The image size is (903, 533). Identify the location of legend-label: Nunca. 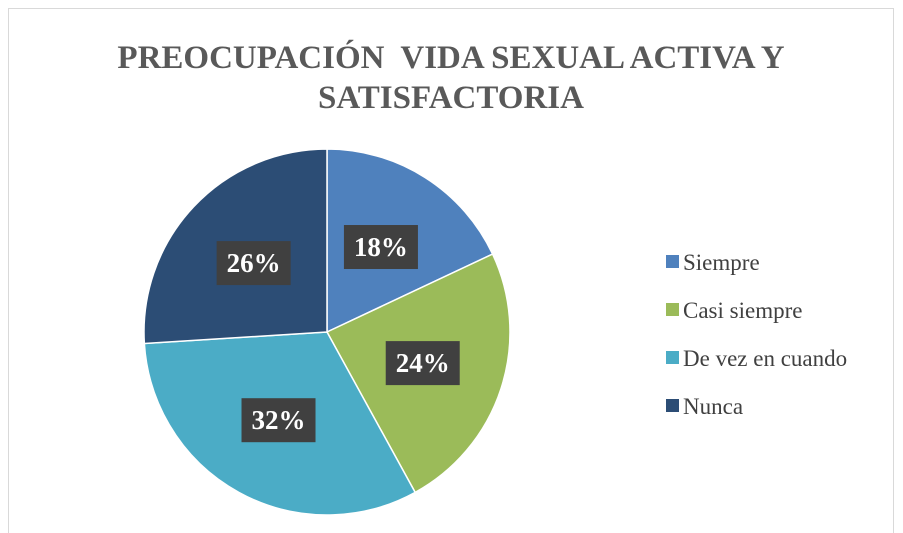
(713, 406).